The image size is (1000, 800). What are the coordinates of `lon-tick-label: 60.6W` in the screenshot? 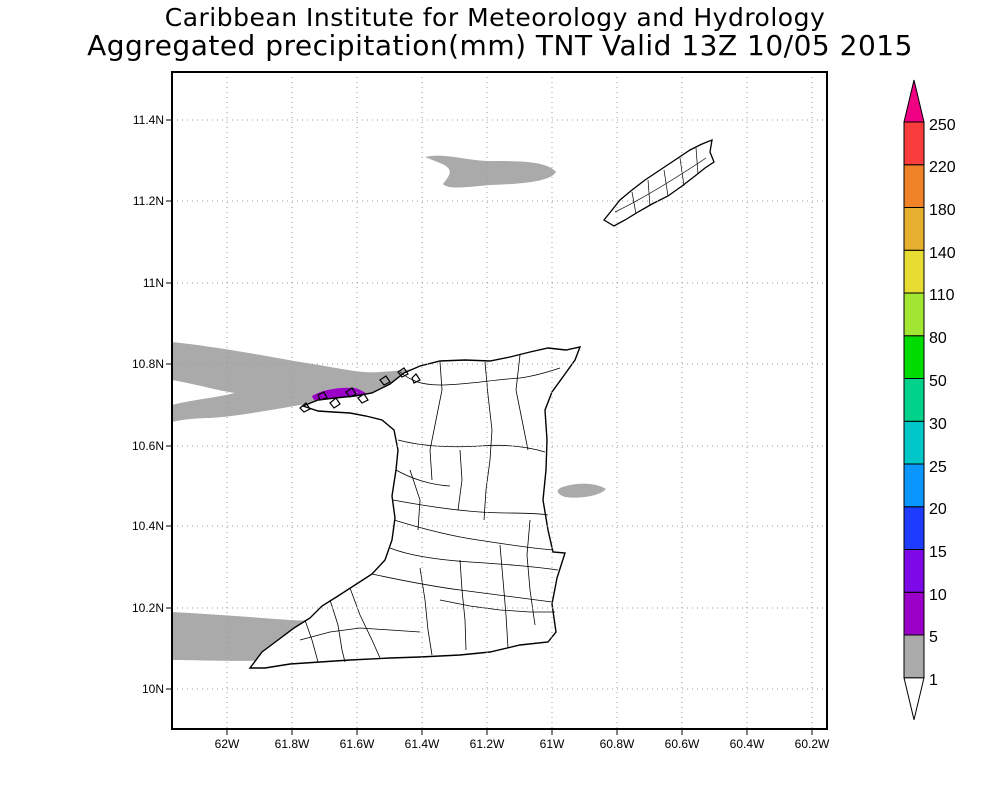 It's located at (682, 744).